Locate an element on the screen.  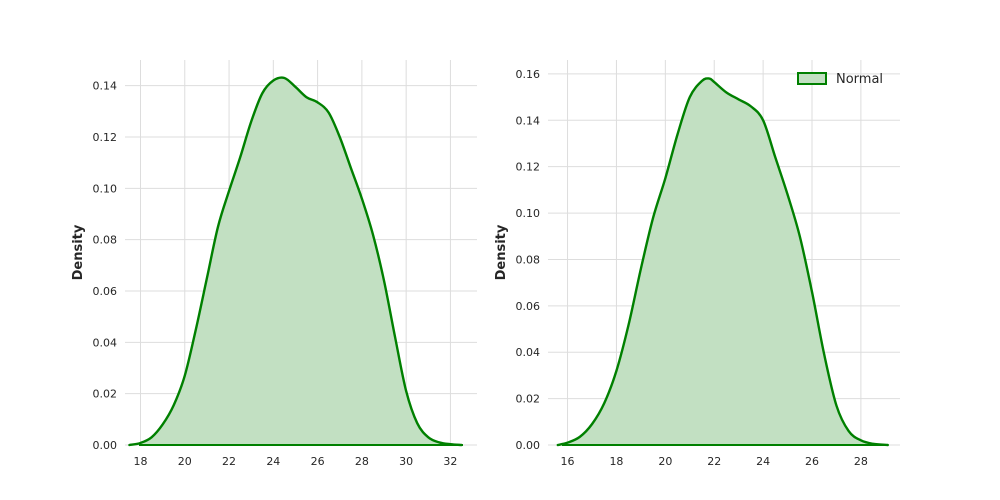
x-tick-label: 32 is located at coordinates (450, 461).